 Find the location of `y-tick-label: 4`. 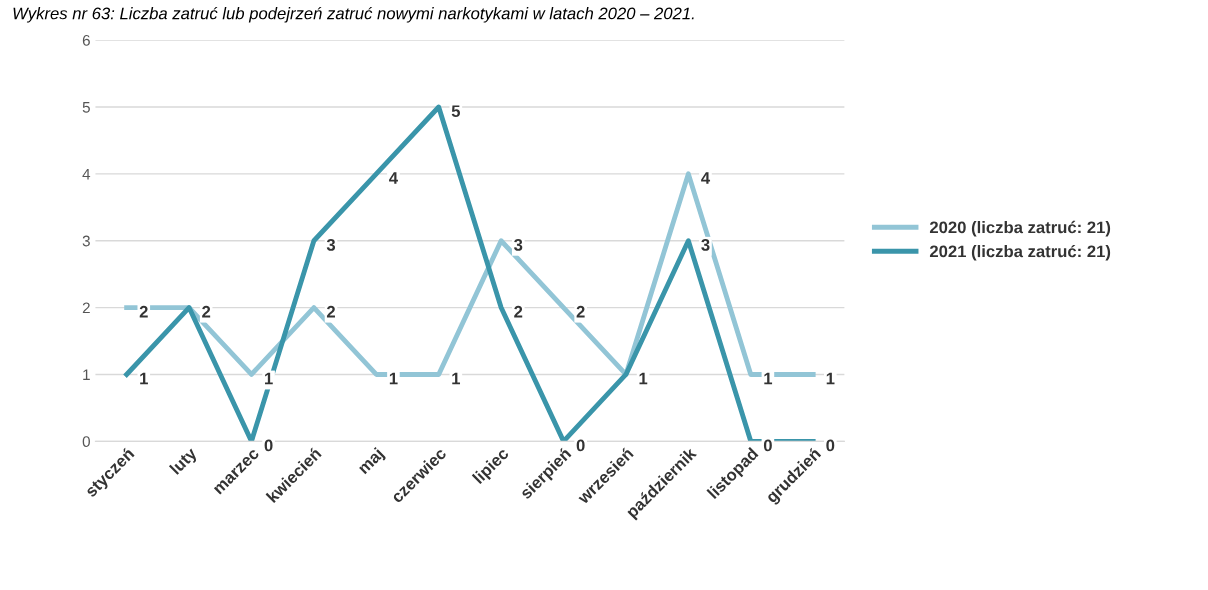

y-tick-label: 4 is located at coordinates (86, 174).